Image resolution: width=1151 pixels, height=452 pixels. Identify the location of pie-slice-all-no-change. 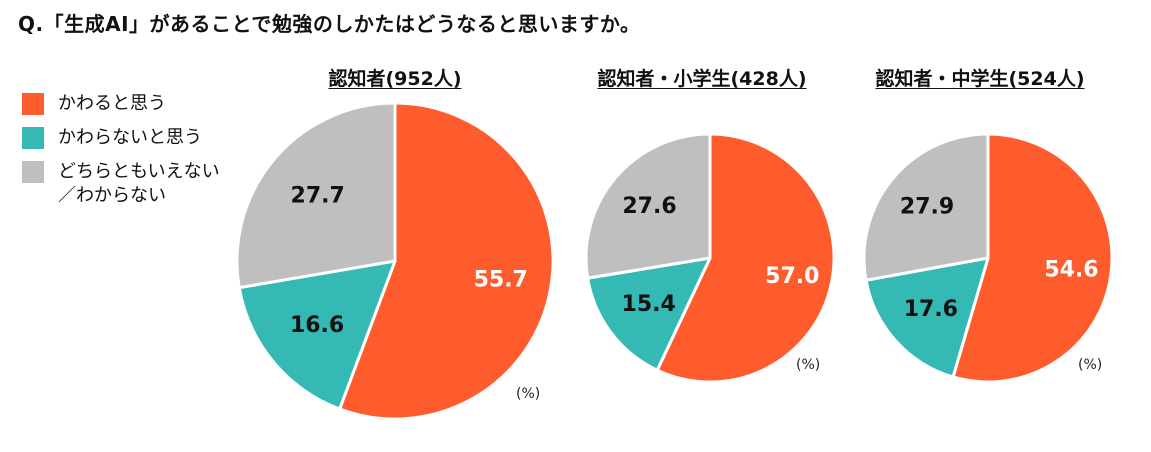
(317, 335).